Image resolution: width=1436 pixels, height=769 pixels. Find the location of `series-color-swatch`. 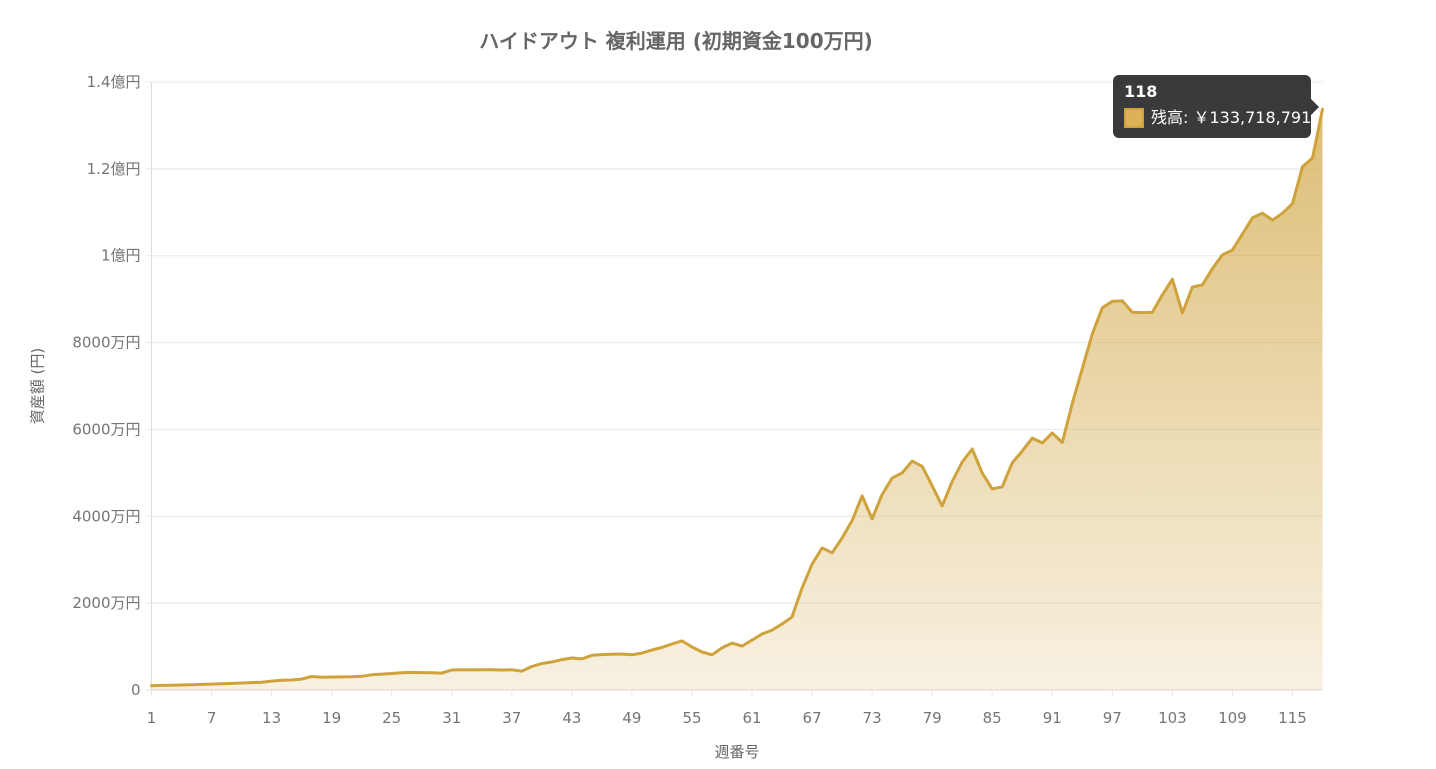

series-color-swatch is located at coordinates (1134, 118).